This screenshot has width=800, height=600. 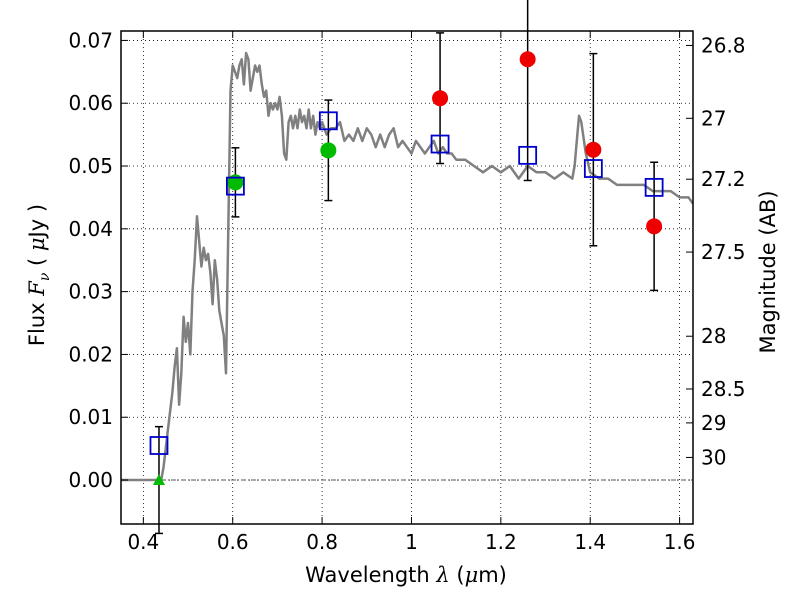 I want to click on right-axis-label: Magnitude (AB), so click(x=768, y=271).